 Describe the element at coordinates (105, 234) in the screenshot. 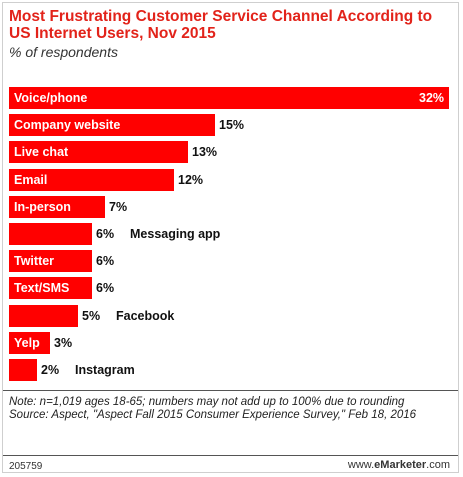

I see `value-label-messaging-app: 6%` at that location.